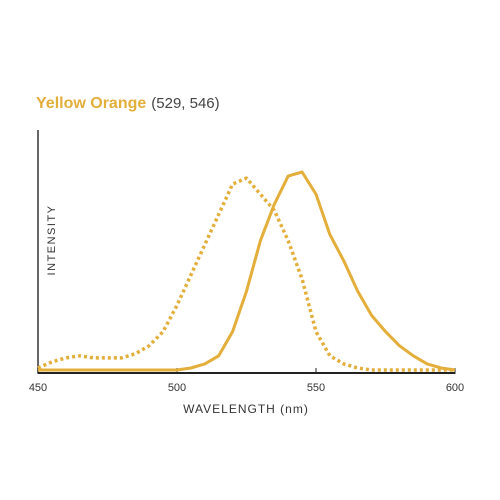  I want to click on x-tick-label: 600, so click(455, 388).